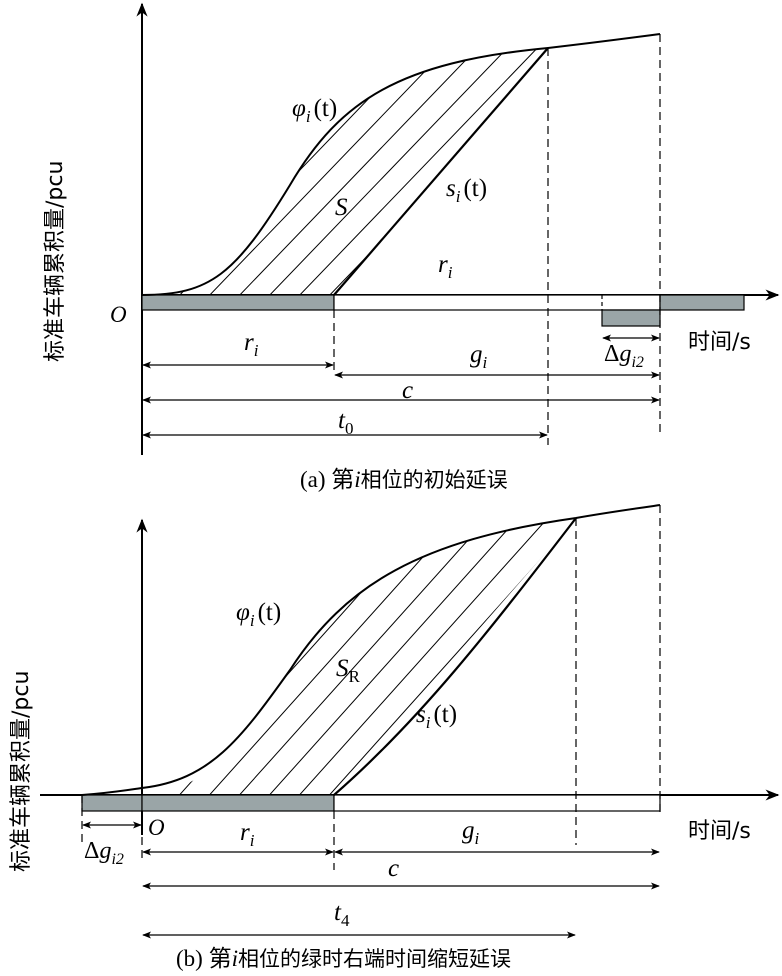 This screenshot has height=976, width=782. I want to click on caption-a: (a) 第i相位的初始延误, so click(404, 479).